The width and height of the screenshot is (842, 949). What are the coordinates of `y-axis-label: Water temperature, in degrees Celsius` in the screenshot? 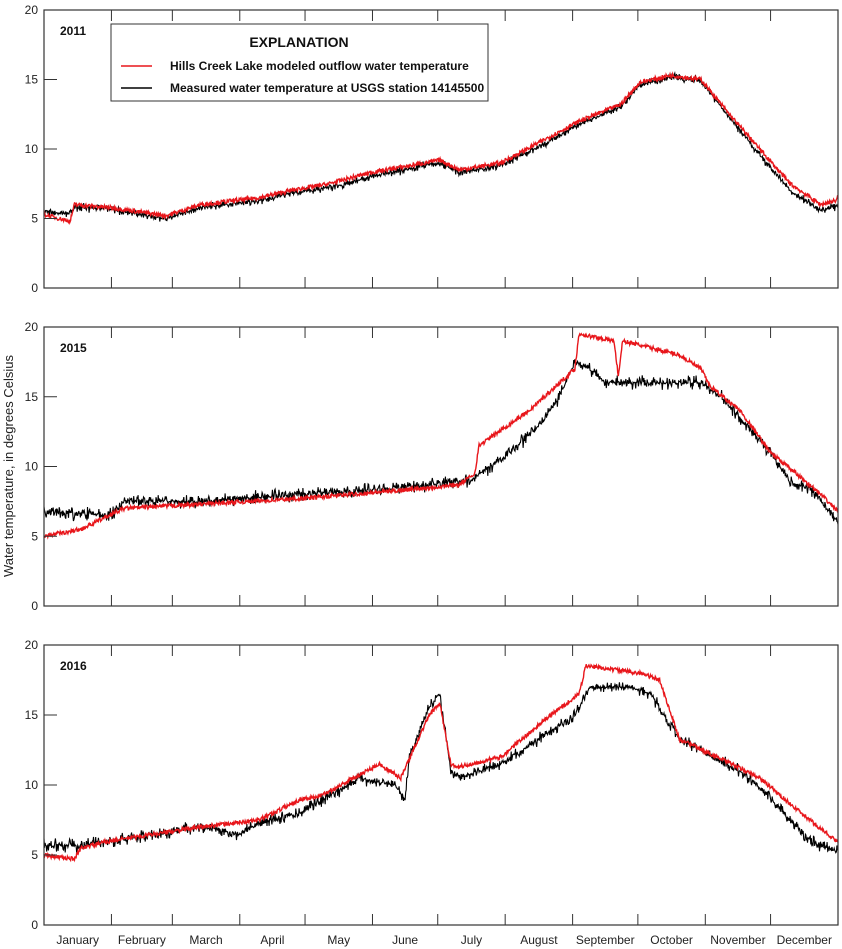 It's located at (8, 465).